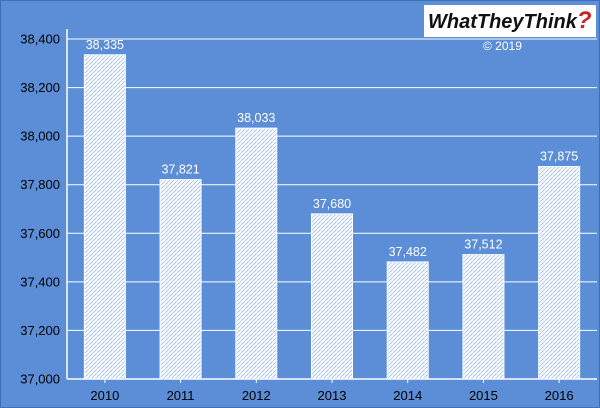 This screenshot has width=600, height=408. I want to click on x-tick-label: 2013, so click(332, 395).